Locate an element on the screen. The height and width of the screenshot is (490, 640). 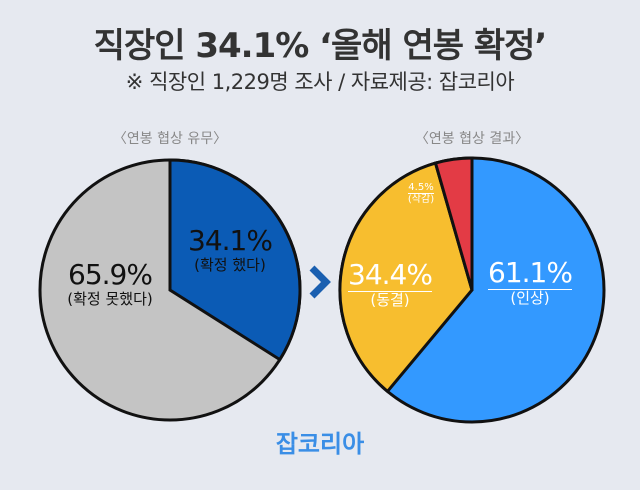
slice-freeze is located at coordinates (406, 277).